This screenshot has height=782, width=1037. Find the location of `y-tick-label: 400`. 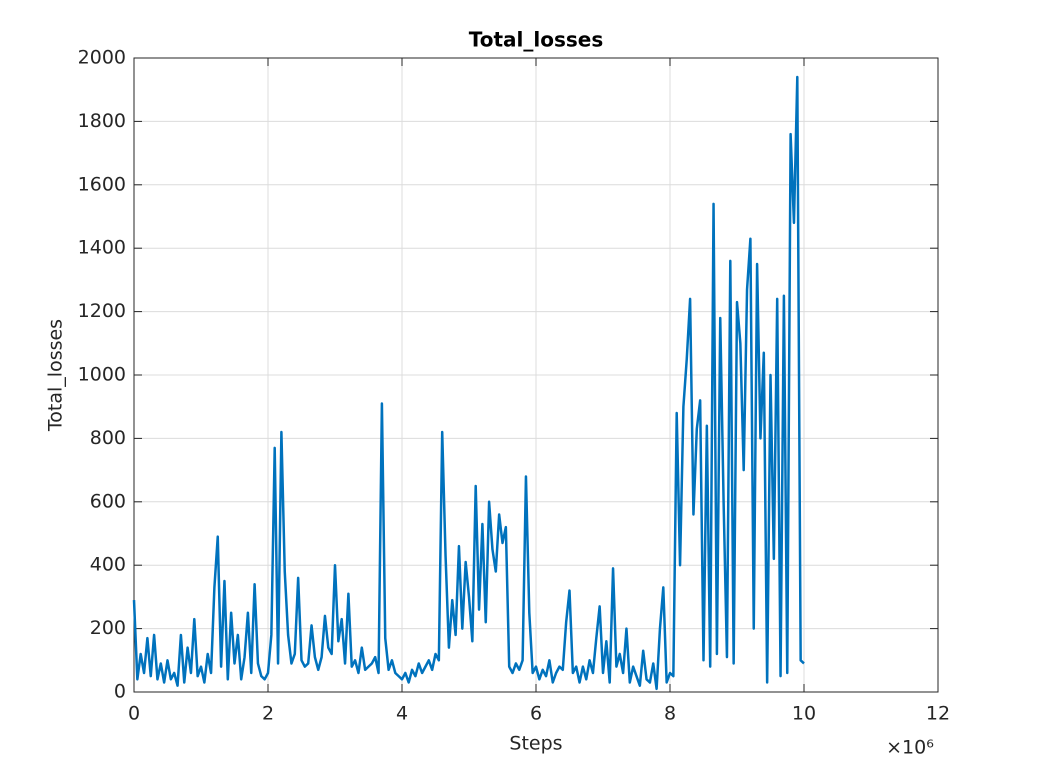

y-tick-label: 400 is located at coordinates (108, 565).